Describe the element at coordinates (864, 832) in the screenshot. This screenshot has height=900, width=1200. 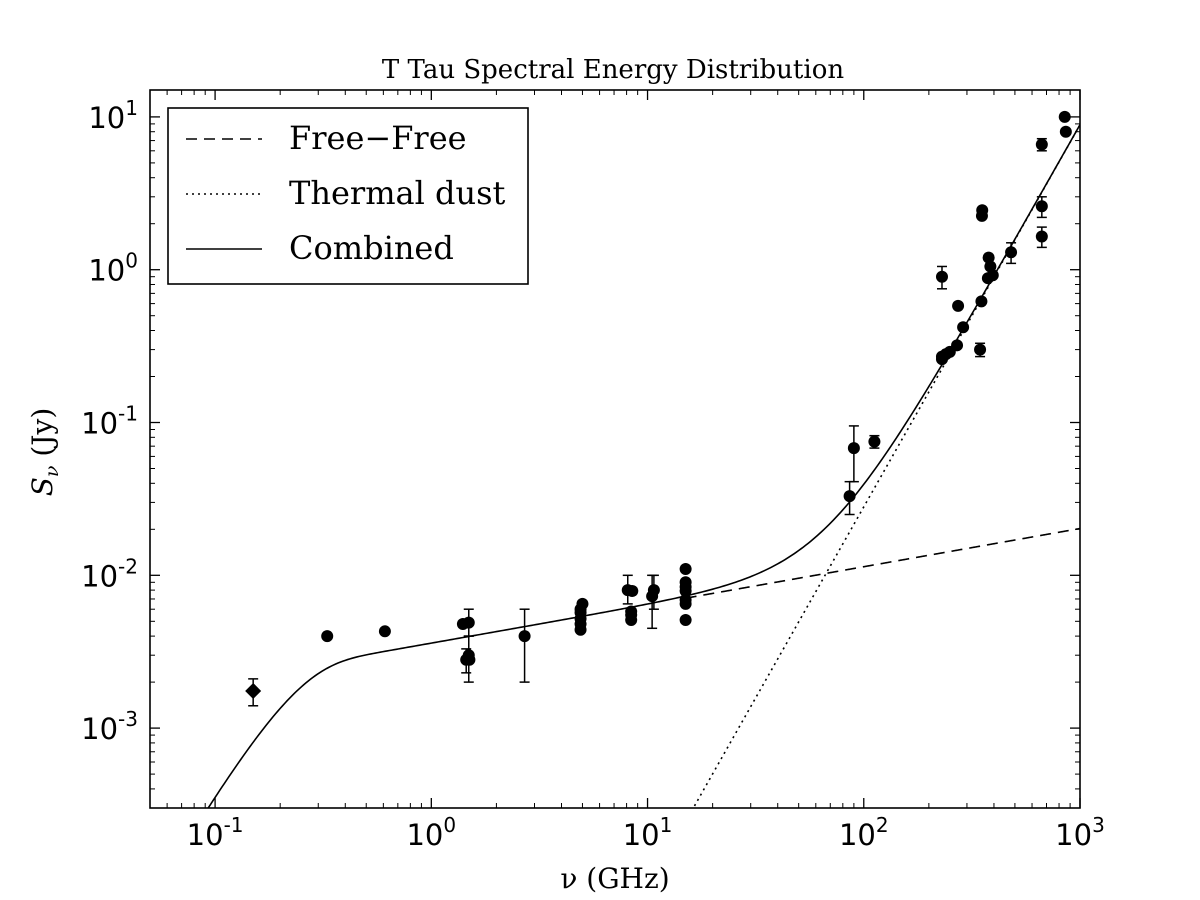
I see `x-tick-label: 10²` at that location.